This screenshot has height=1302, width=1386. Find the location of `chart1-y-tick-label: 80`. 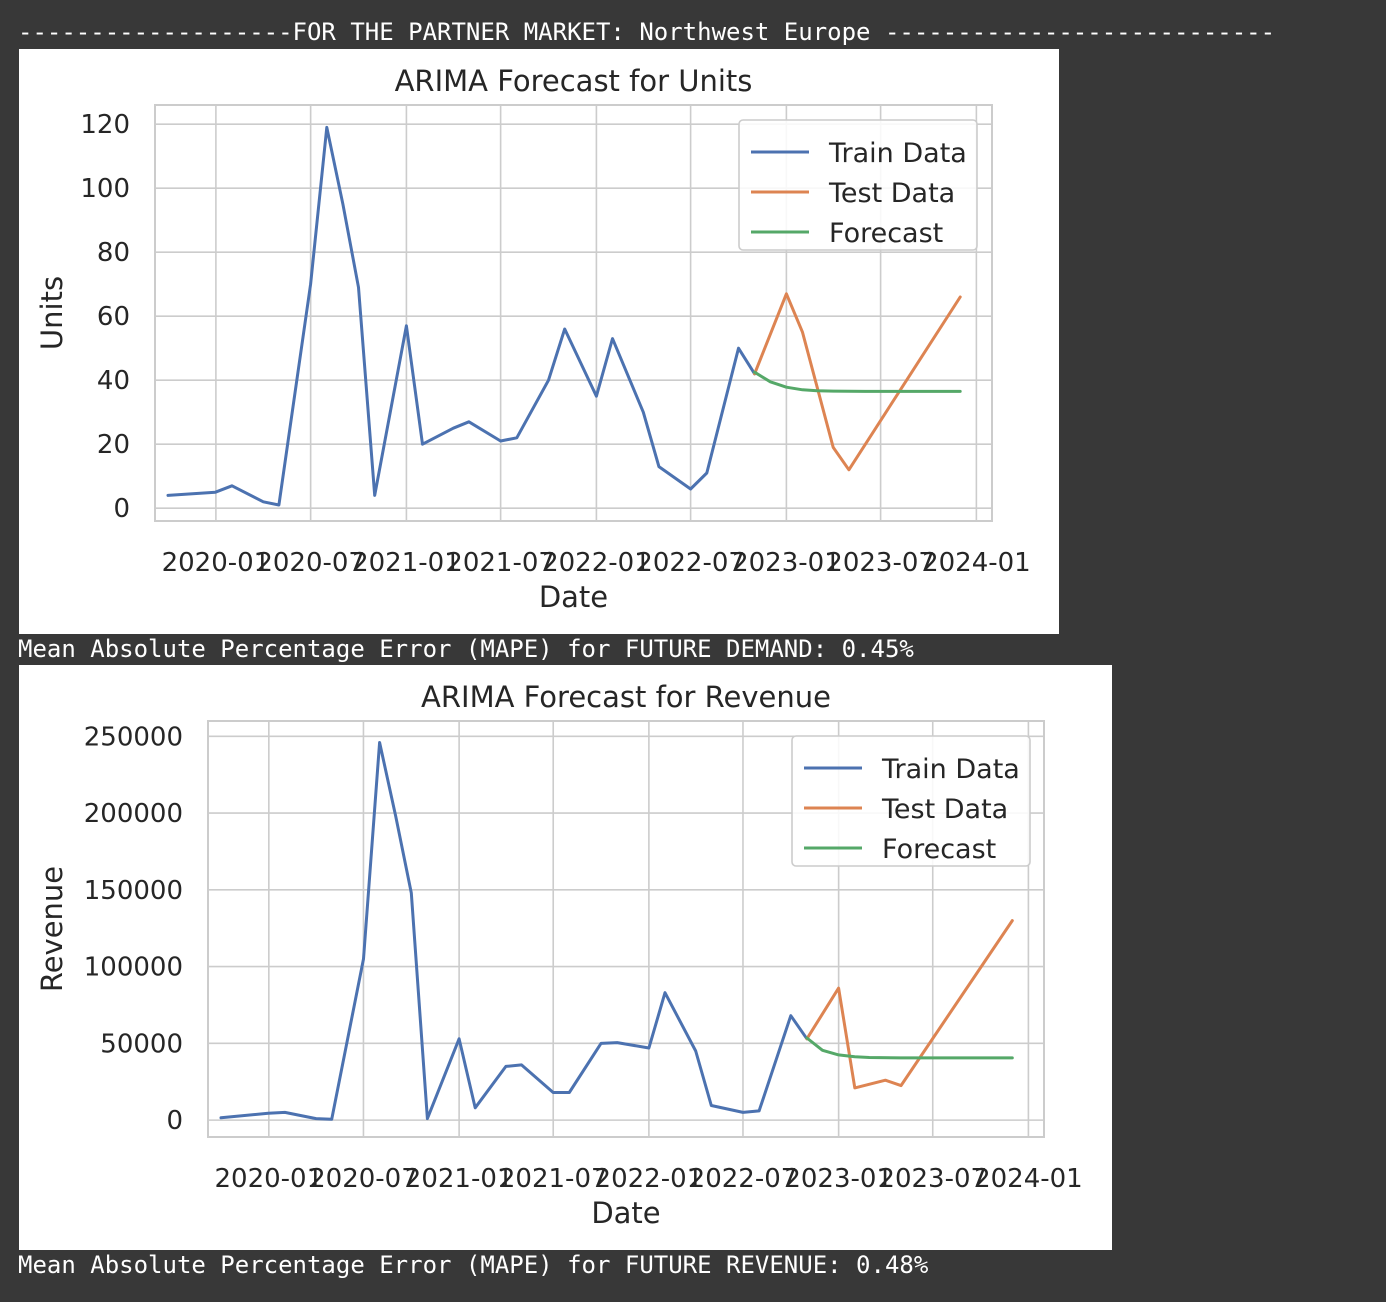

chart1-y-tick-label: 80 is located at coordinates (113, 253).